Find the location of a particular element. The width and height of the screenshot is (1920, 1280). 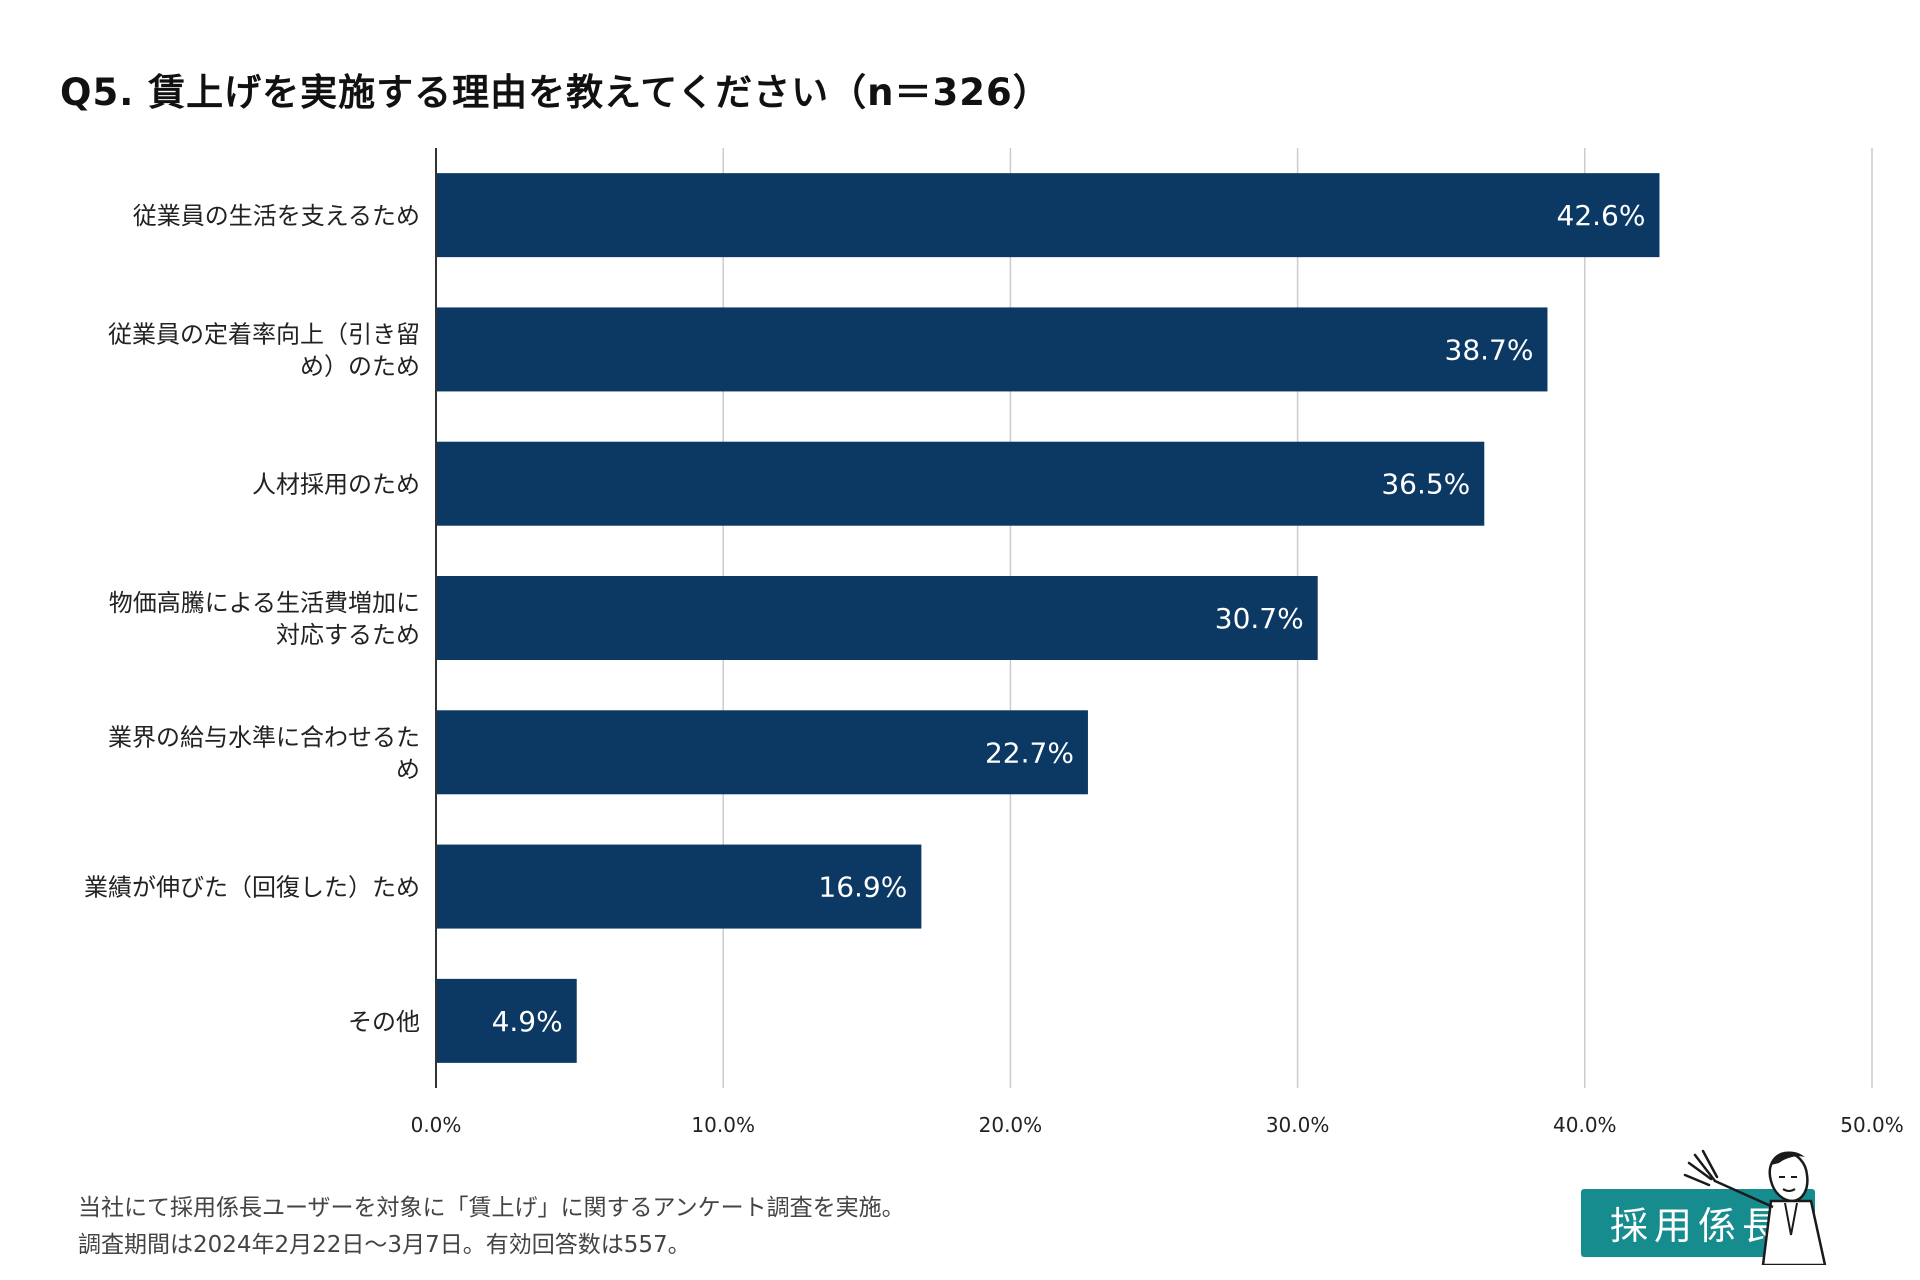

category-label: 業績が伸びた（回復した）ため is located at coordinates (252, 888).